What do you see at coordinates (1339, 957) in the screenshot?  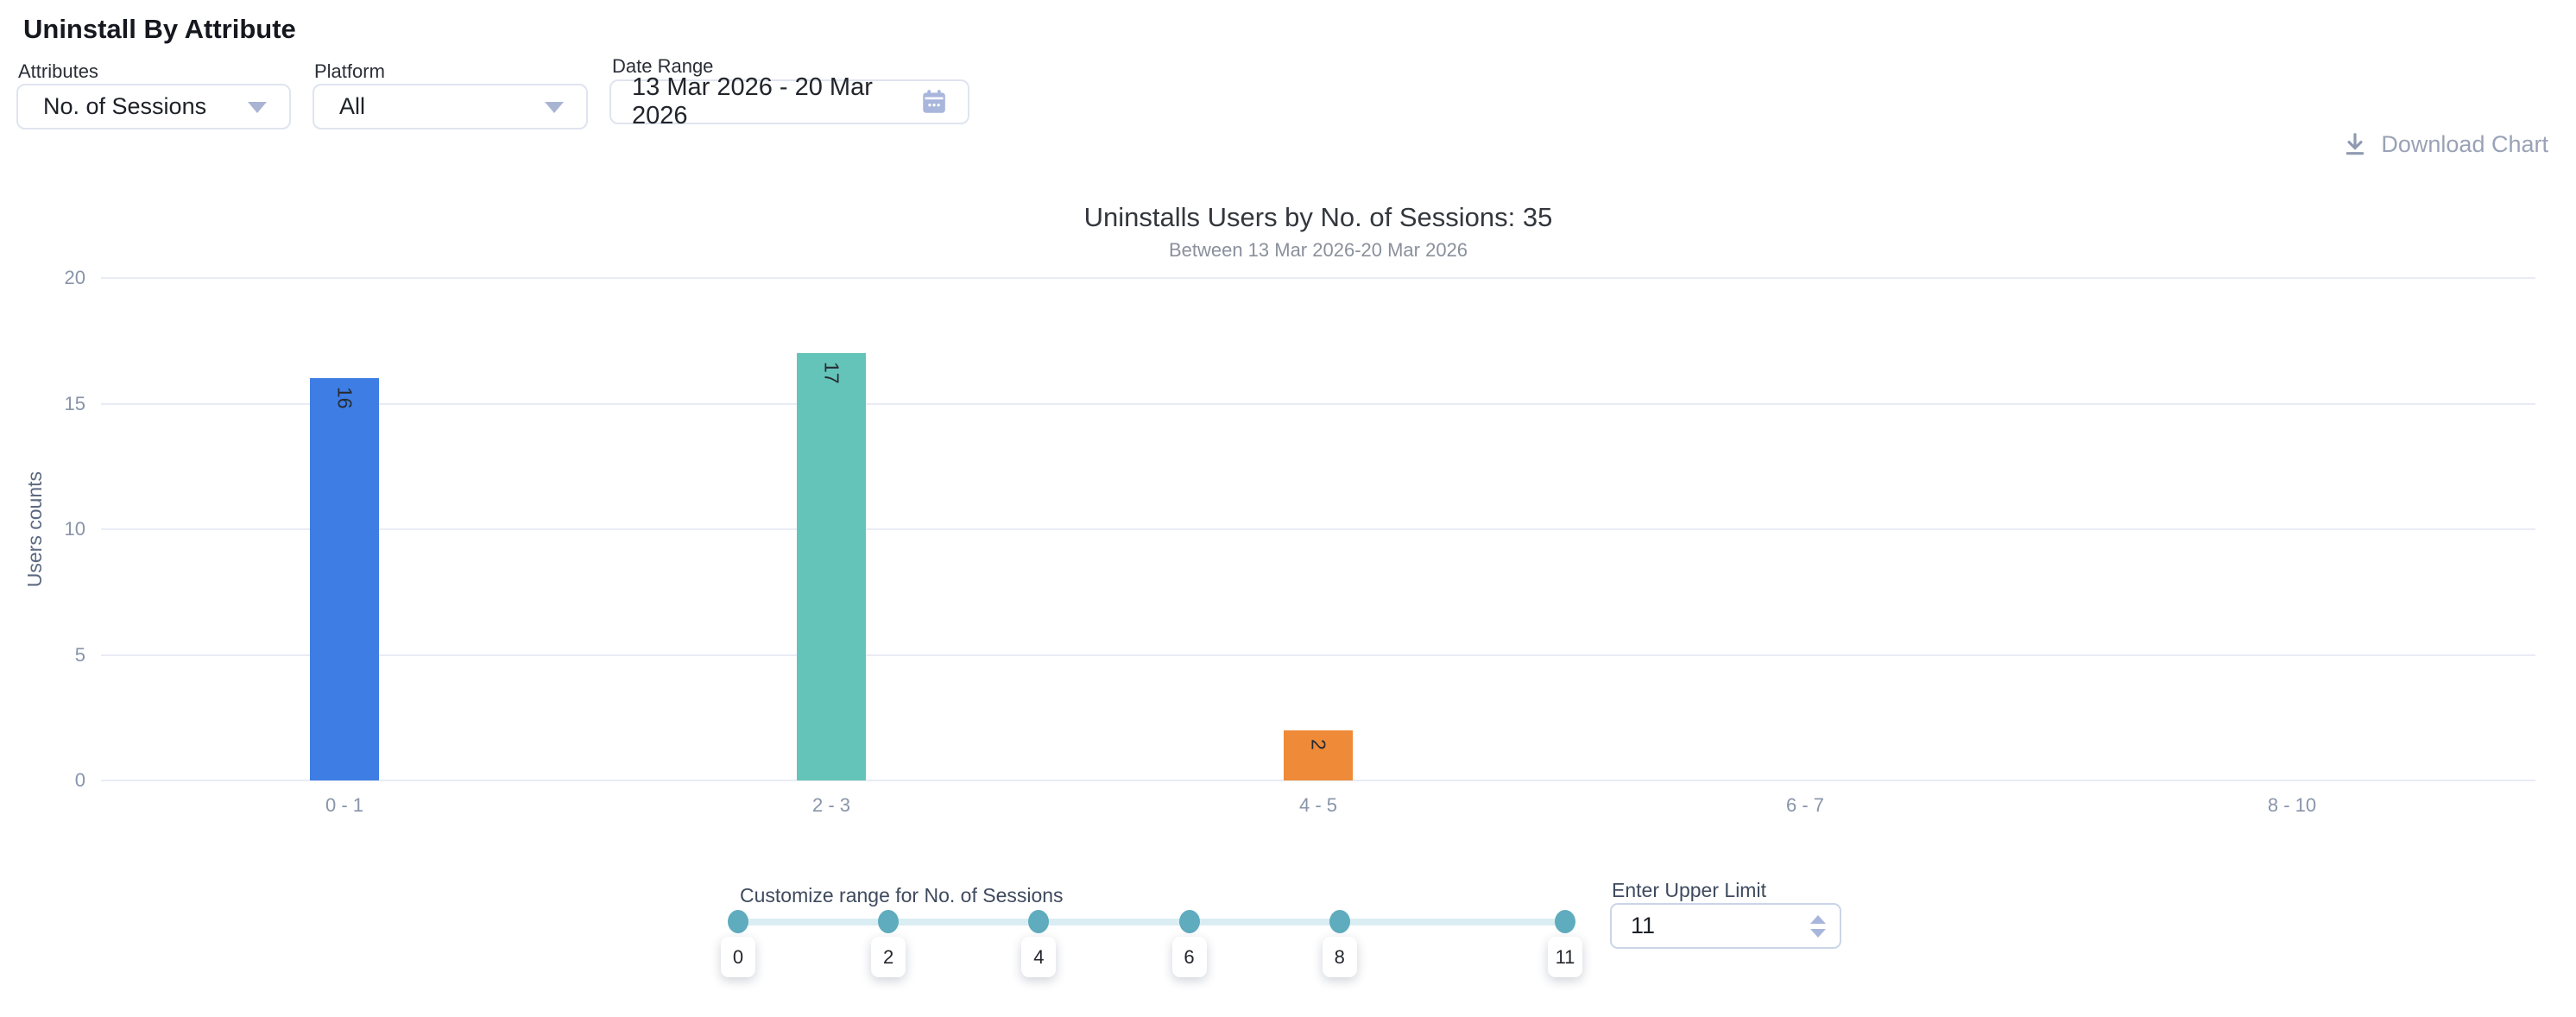 I see `slider-value-tag: 8` at bounding box center [1339, 957].